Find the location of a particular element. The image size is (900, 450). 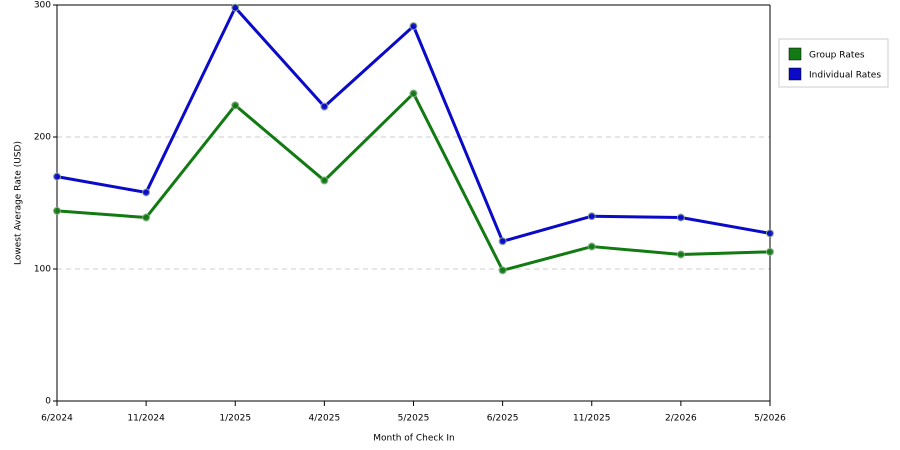

x-tick-label: 4/2025 is located at coordinates (325, 419).